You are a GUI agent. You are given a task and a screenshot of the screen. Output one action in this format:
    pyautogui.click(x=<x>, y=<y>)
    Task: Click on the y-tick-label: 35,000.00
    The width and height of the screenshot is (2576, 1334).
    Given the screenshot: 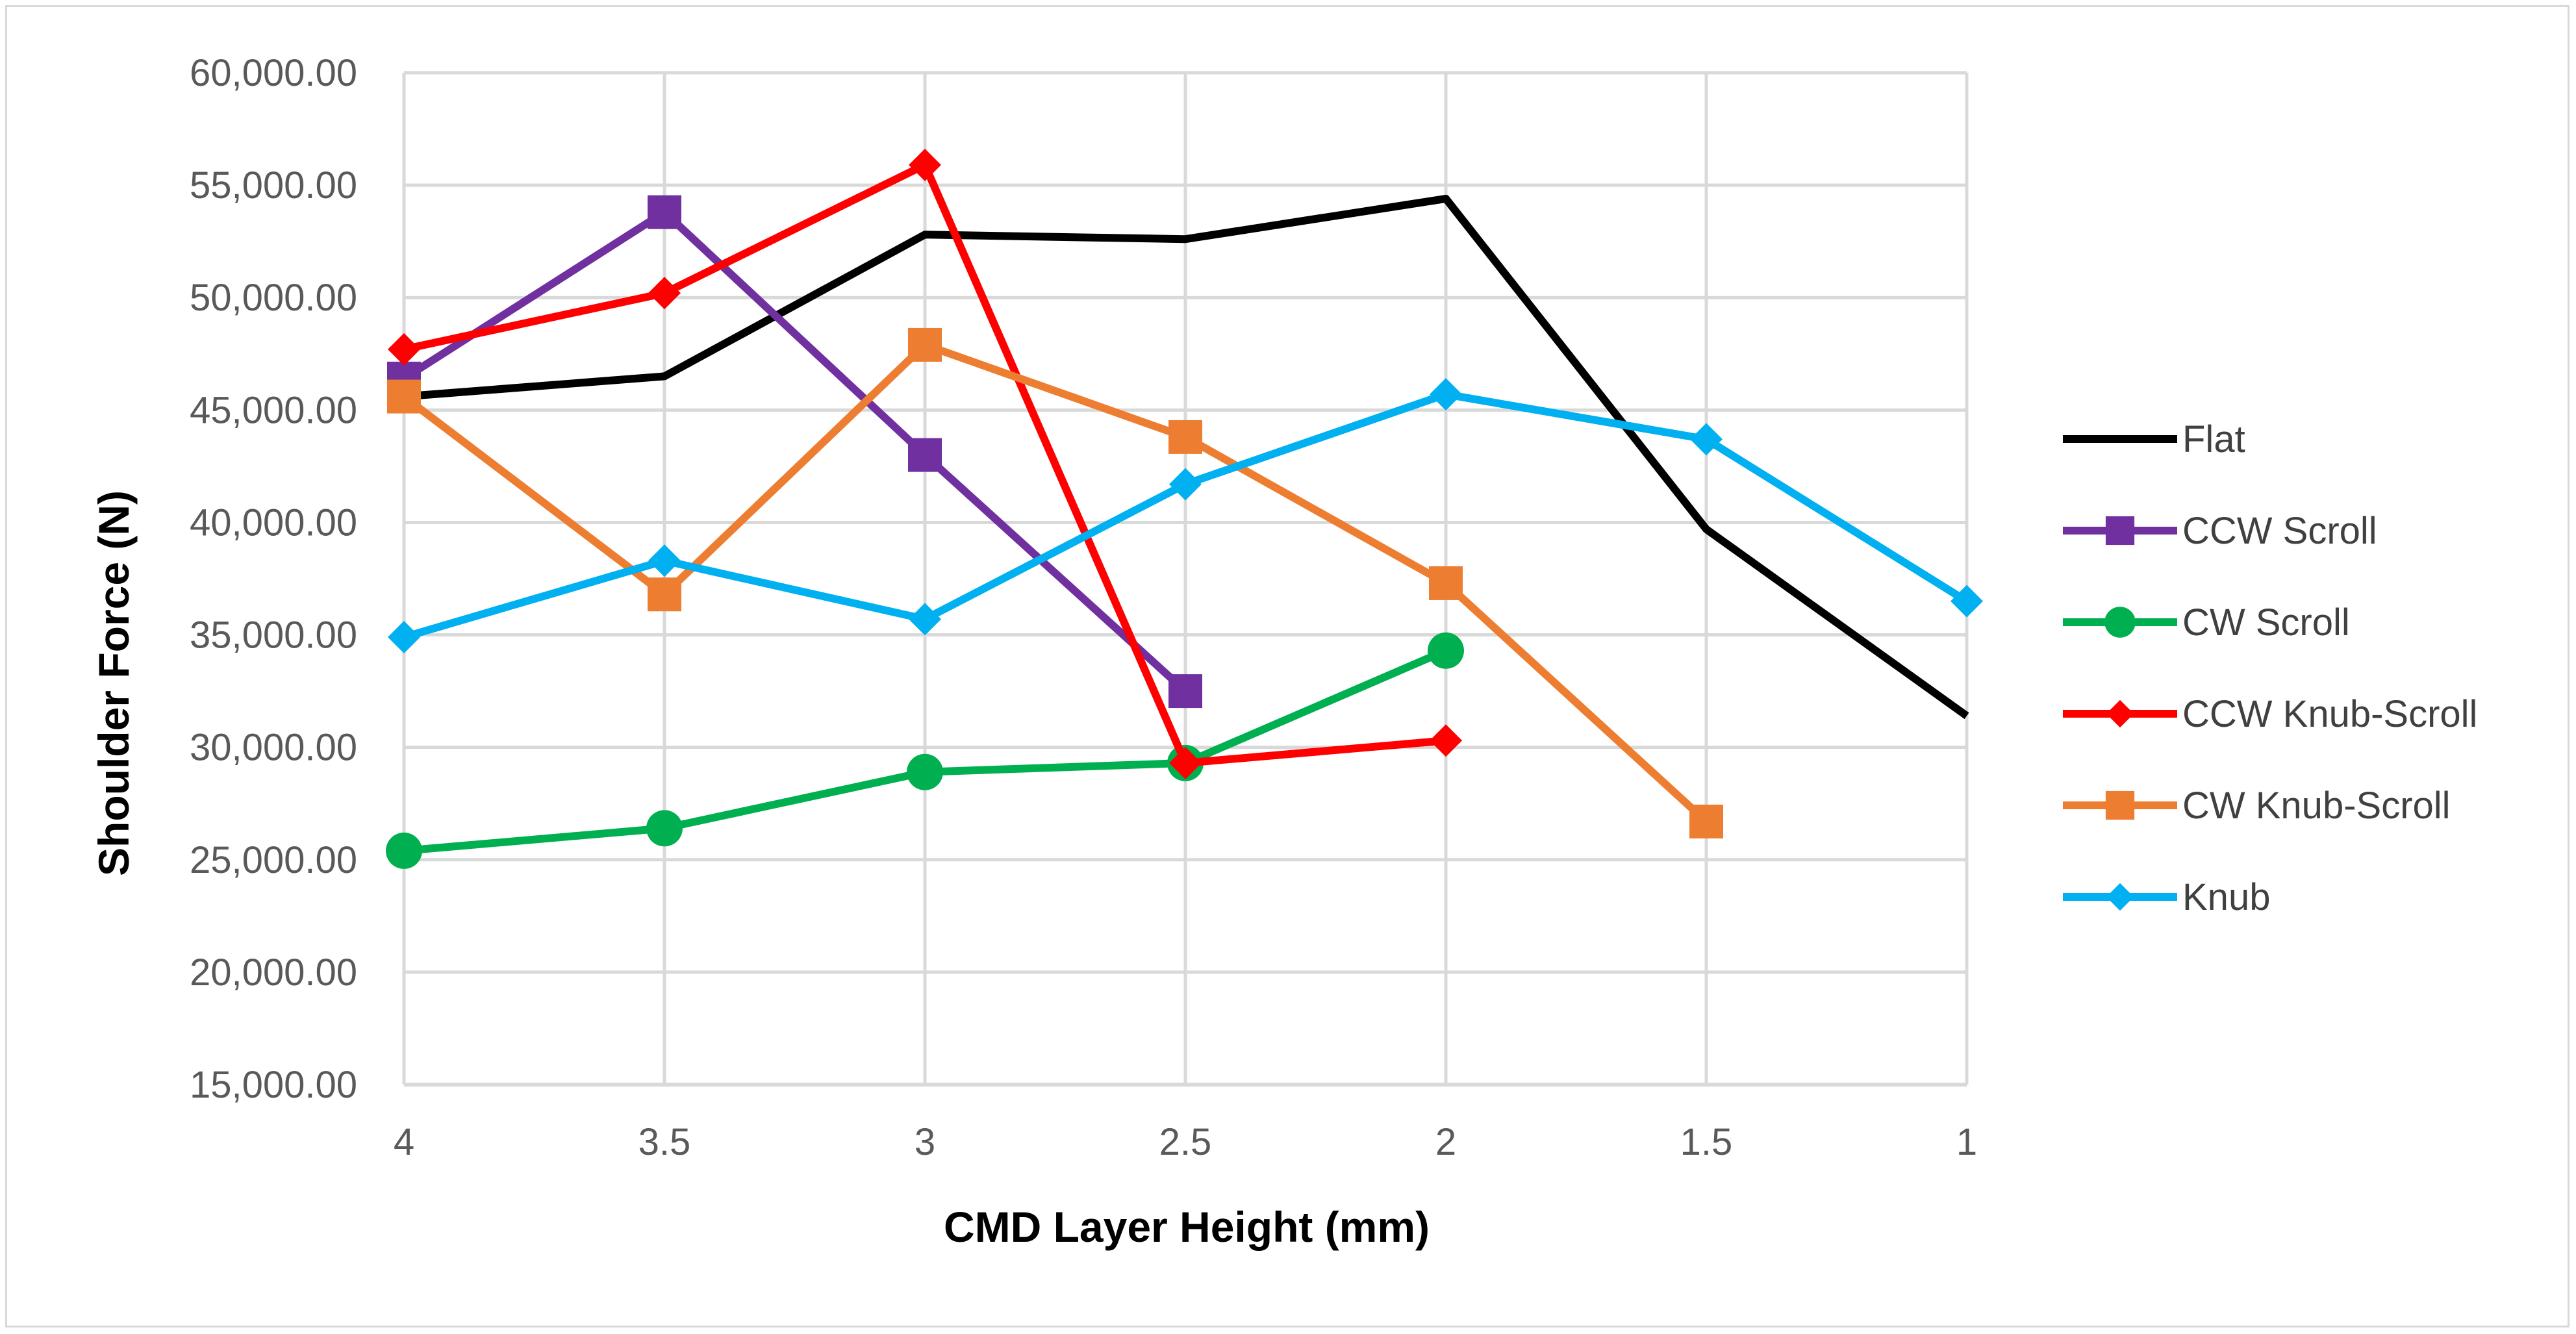 What is the action you would take?
    pyautogui.click(x=273, y=635)
    